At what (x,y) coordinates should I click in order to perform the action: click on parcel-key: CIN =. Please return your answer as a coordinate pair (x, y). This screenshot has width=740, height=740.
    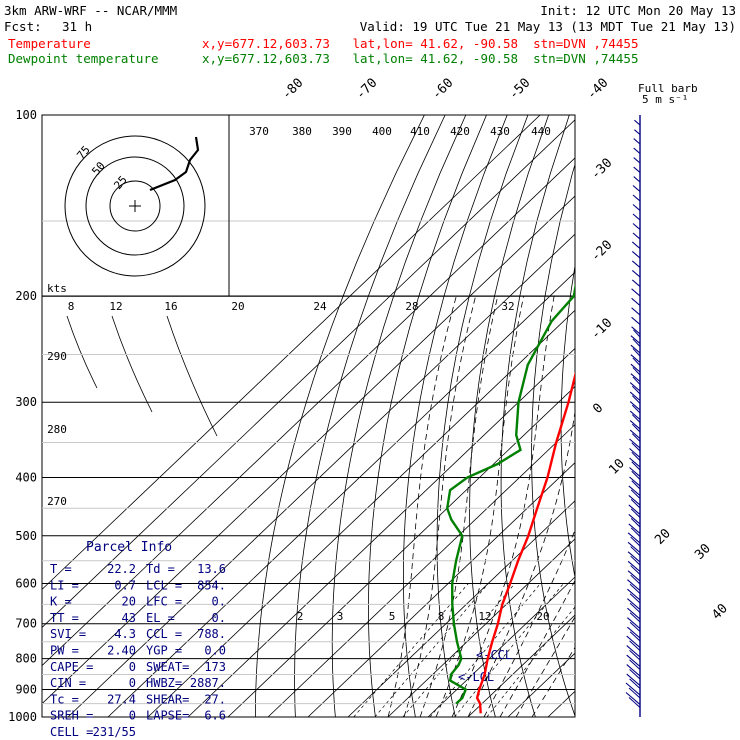
    Looking at the image, I should click on (68, 683).